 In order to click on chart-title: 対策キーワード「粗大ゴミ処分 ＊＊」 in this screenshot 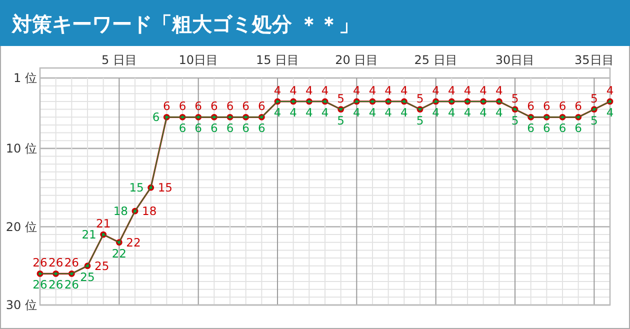, I will do `click(185, 24)`.